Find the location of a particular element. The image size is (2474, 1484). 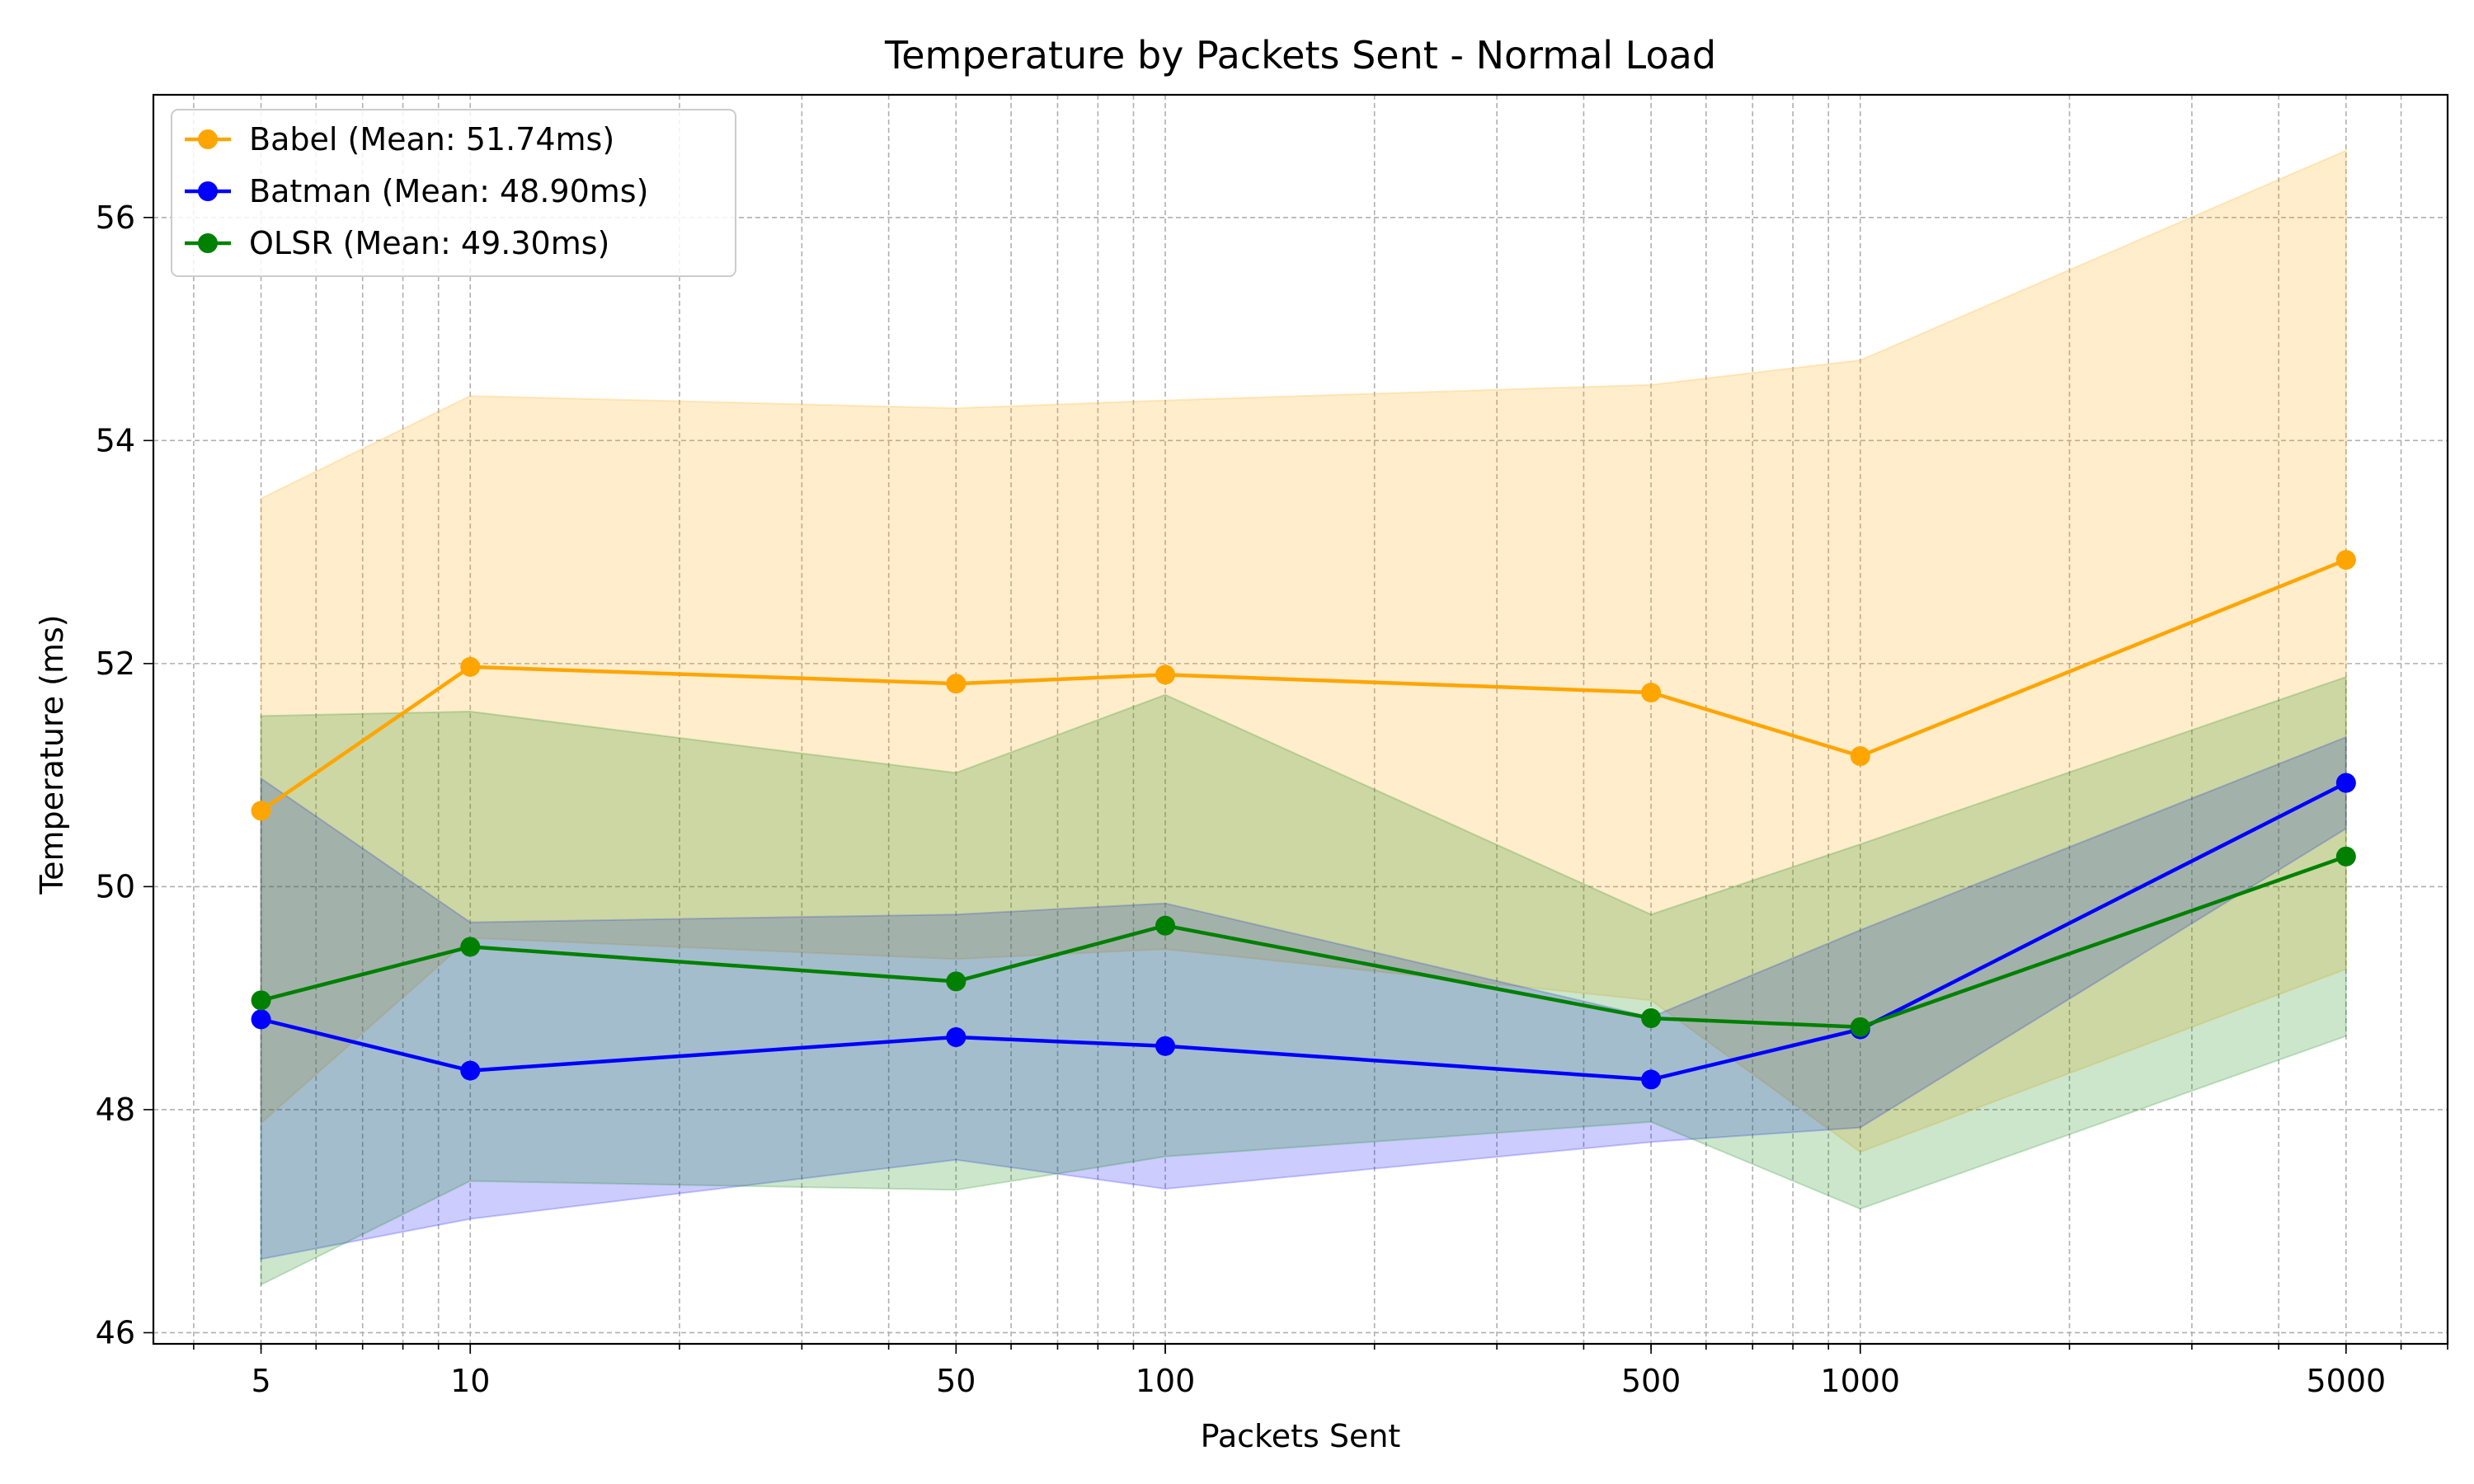

y-axis-title: Temperature (ms) is located at coordinates (52, 754).